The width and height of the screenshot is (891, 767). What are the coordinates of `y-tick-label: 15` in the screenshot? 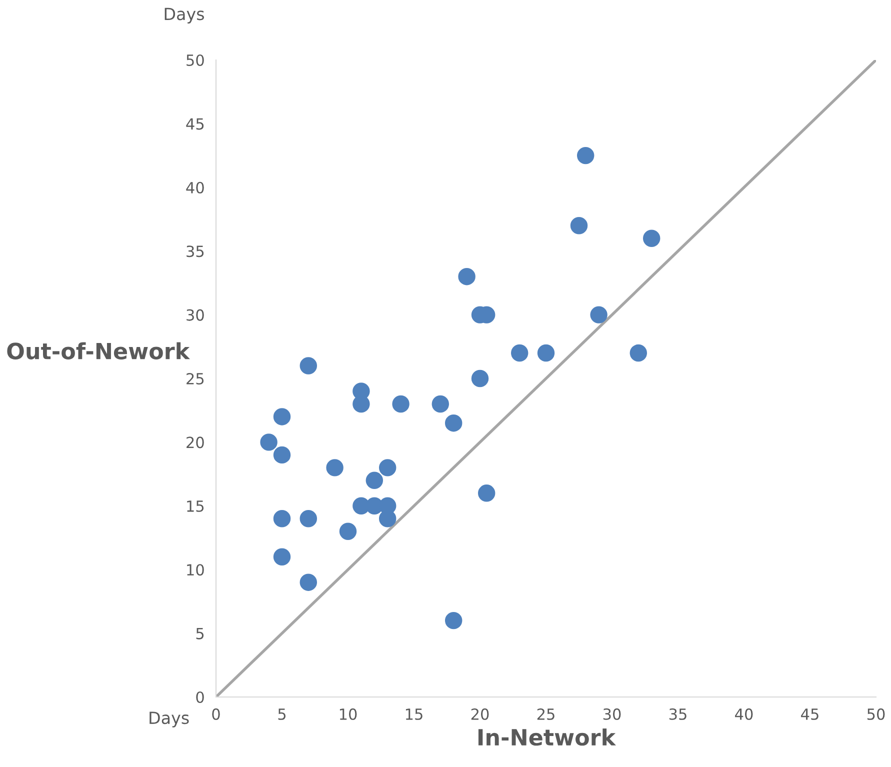 It's located at (195, 506).